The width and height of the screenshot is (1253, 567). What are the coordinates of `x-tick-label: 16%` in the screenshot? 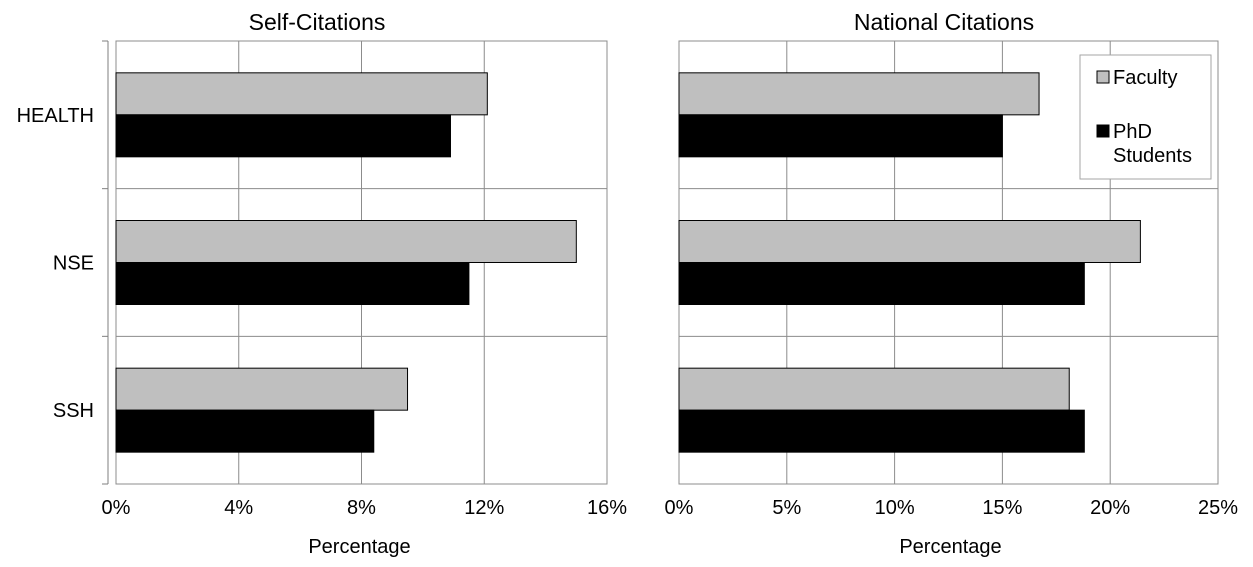 It's located at (607, 508).